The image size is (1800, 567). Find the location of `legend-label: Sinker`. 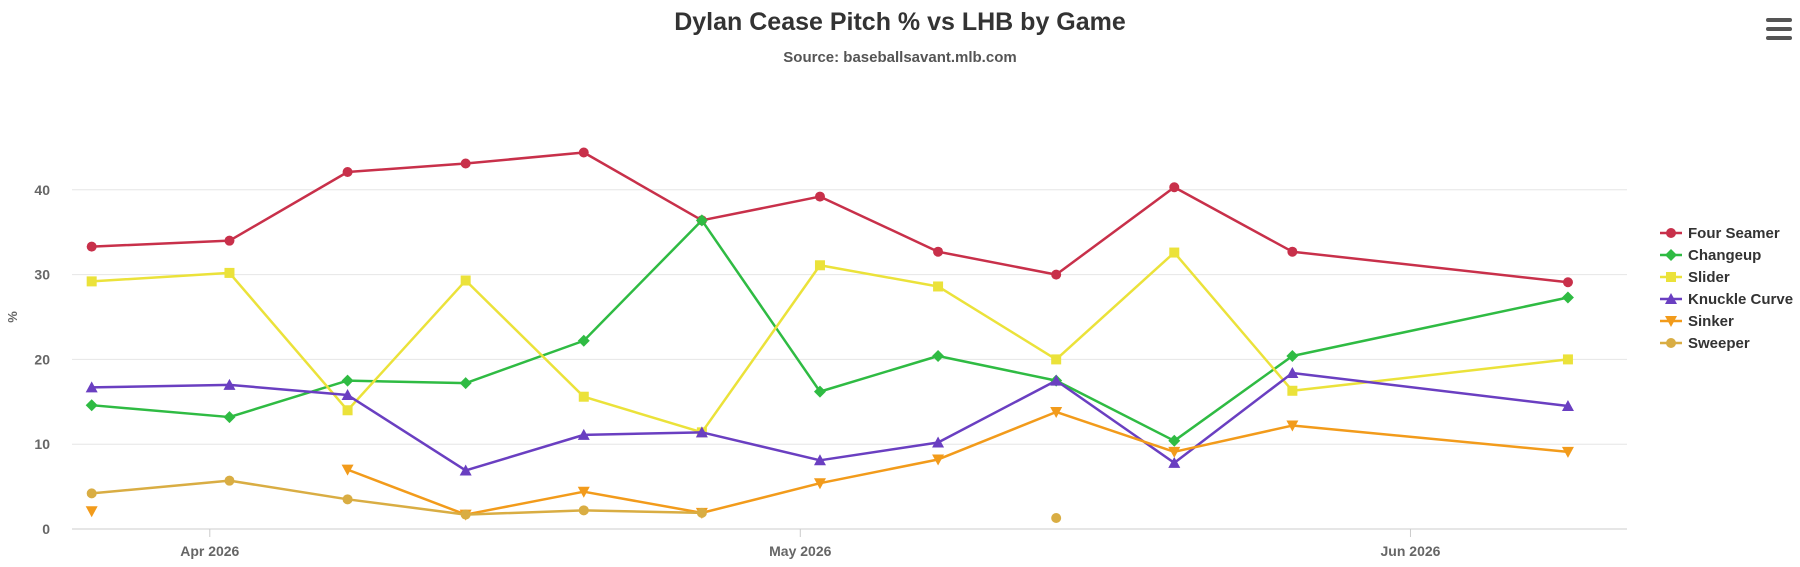

legend-label: Sinker is located at coordinates (1711, 321).